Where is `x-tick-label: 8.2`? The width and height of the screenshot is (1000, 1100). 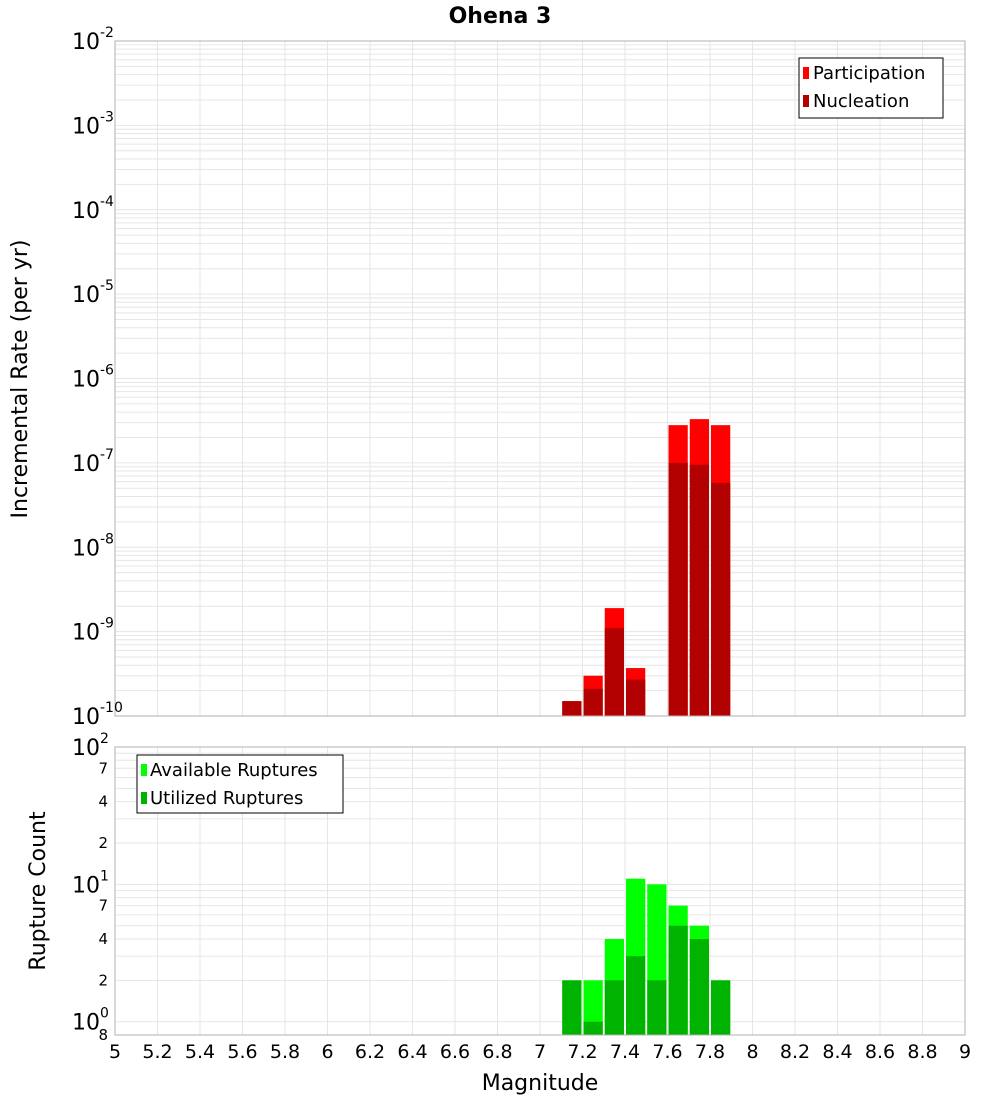 x-tick-label: 8.2 is located at coordinates (795, 1052).